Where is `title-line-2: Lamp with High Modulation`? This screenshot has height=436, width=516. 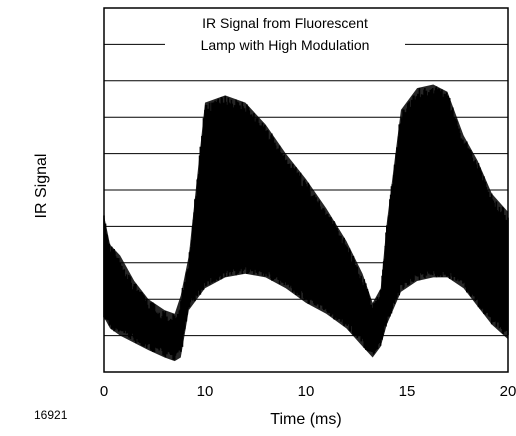 title-line-2: Lamp with High Modulation is located at coordinates (285, 45).